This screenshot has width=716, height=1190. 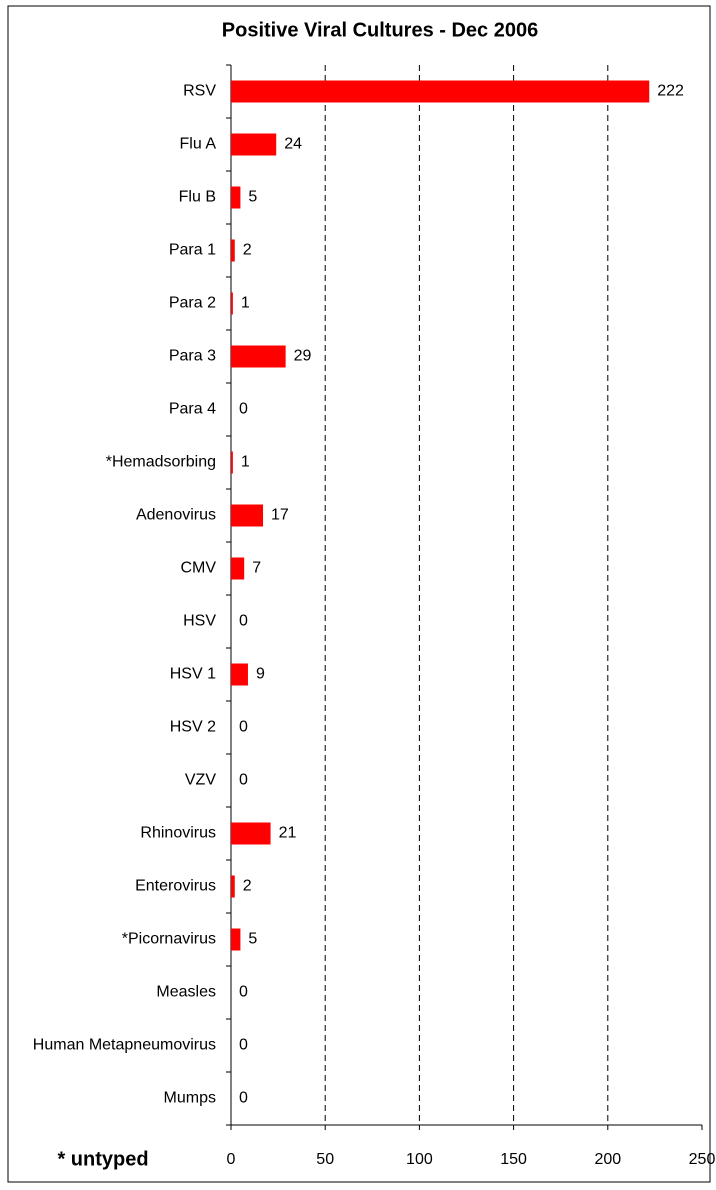 What do you see at coordinates (670, 91) in the screenshot?
I see `value-label: 222` at bounding box center [670, 91].